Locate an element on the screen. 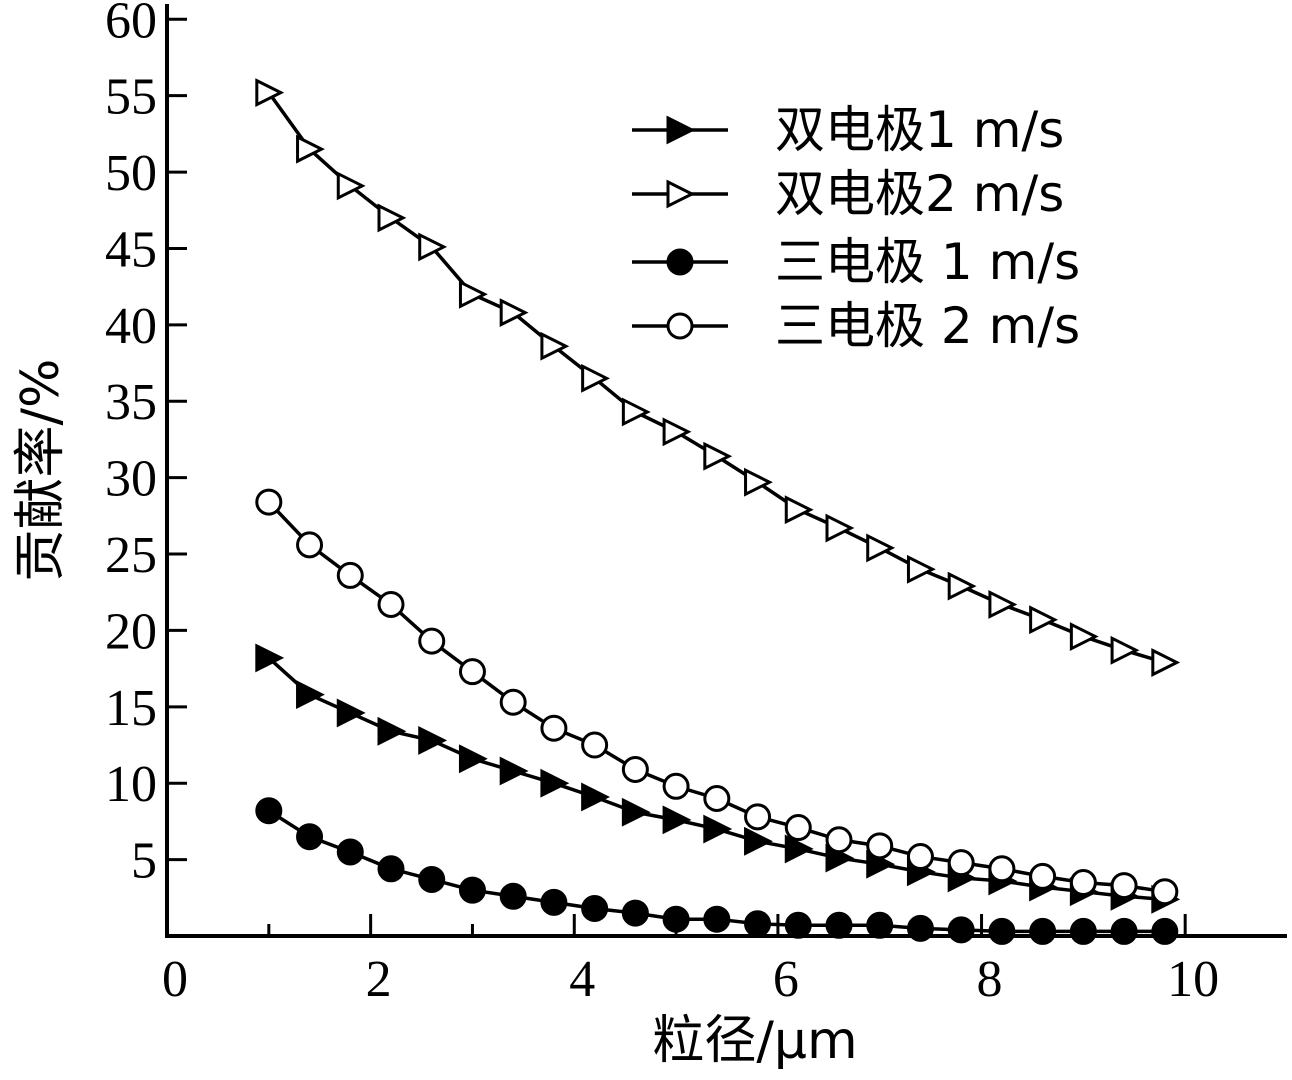 The image size is (1292, 1080). y-tick-label: 25 is located at coordinates (131, 555).